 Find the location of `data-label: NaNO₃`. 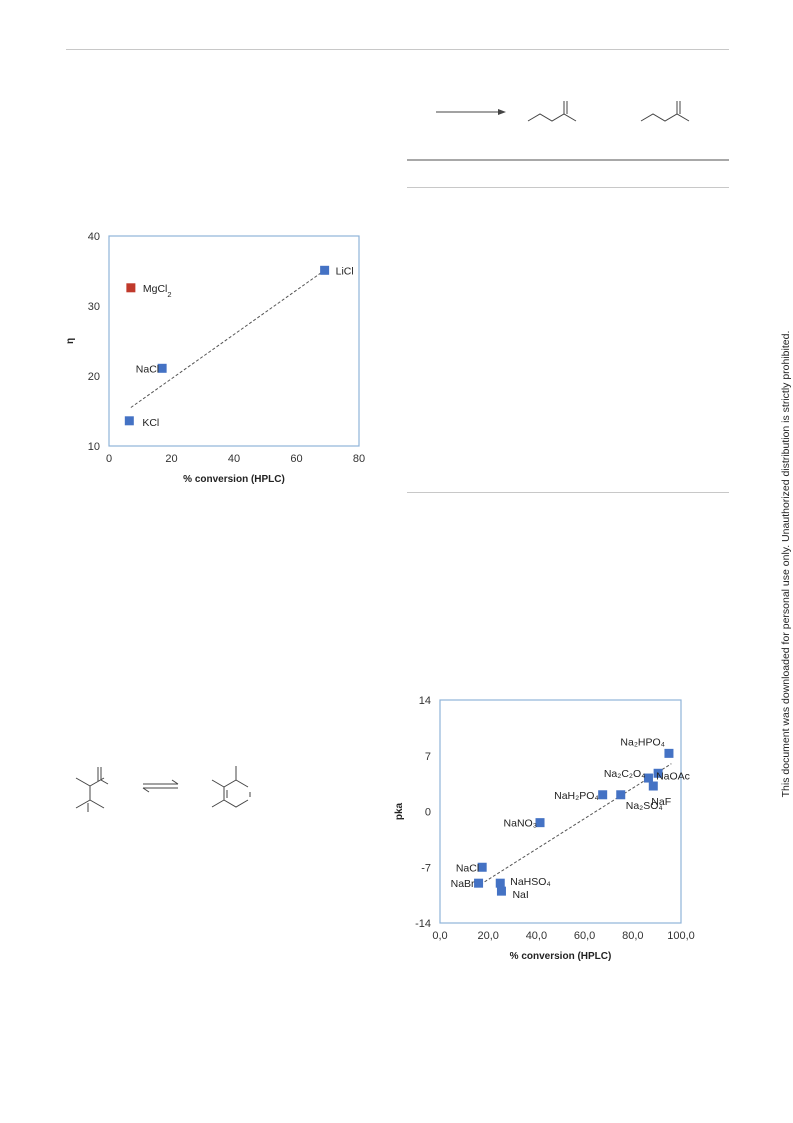

data-label: NaNO₃ is located at coordinates (520, 824).